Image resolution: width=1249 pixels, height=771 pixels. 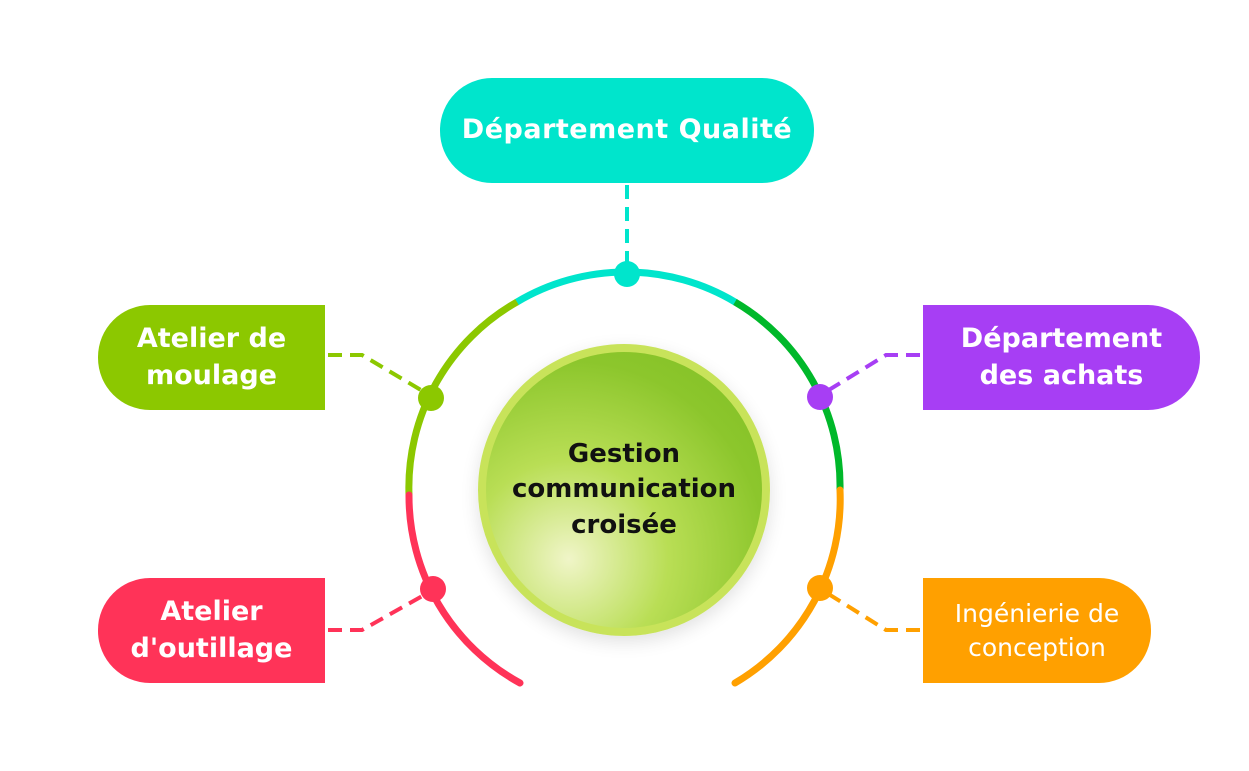 What do you see at coordinates (820, 588) in the screenshot?
I see `dot-conception` at bounding box center [820, 588].